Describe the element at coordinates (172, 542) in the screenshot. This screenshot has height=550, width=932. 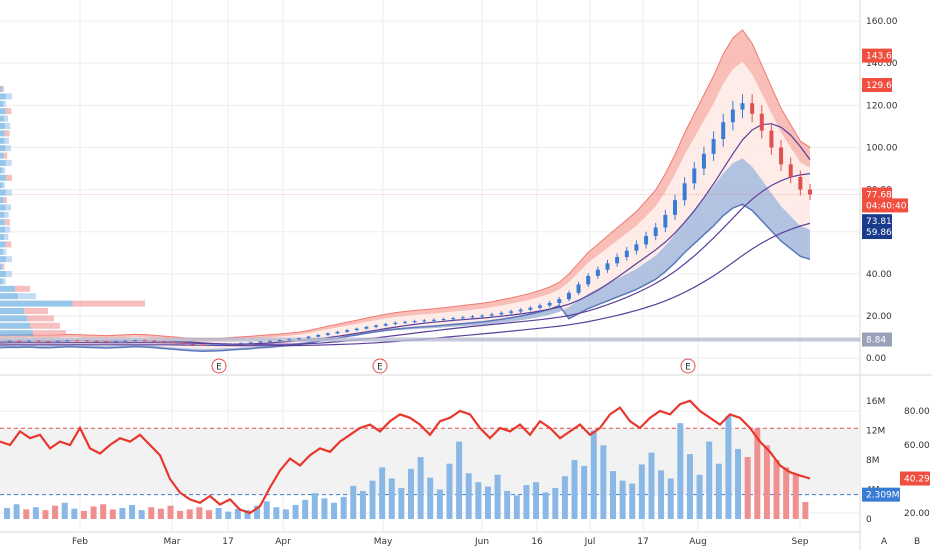
I see `time-tick-label: Mar` at that location.